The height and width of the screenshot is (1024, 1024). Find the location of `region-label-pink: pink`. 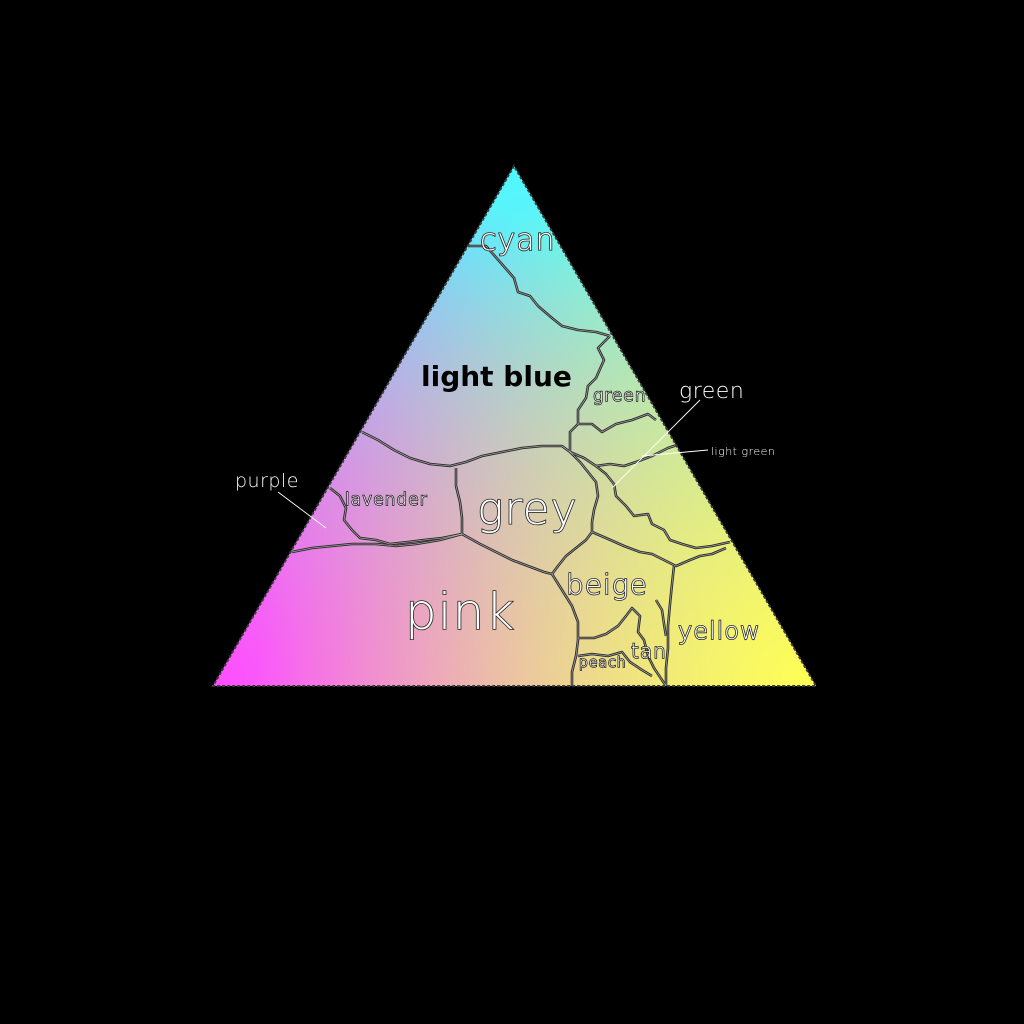

region-label-pink: pink is located at coordinates (460, 612).